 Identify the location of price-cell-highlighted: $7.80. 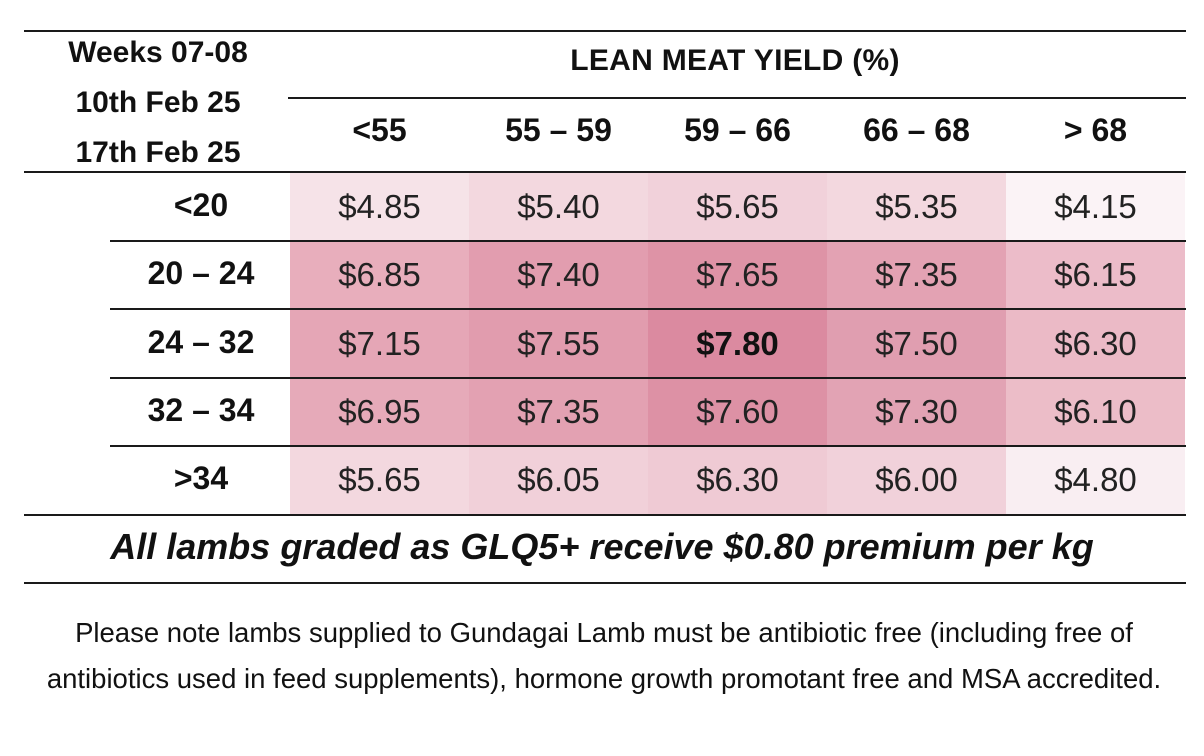
(737, 343).